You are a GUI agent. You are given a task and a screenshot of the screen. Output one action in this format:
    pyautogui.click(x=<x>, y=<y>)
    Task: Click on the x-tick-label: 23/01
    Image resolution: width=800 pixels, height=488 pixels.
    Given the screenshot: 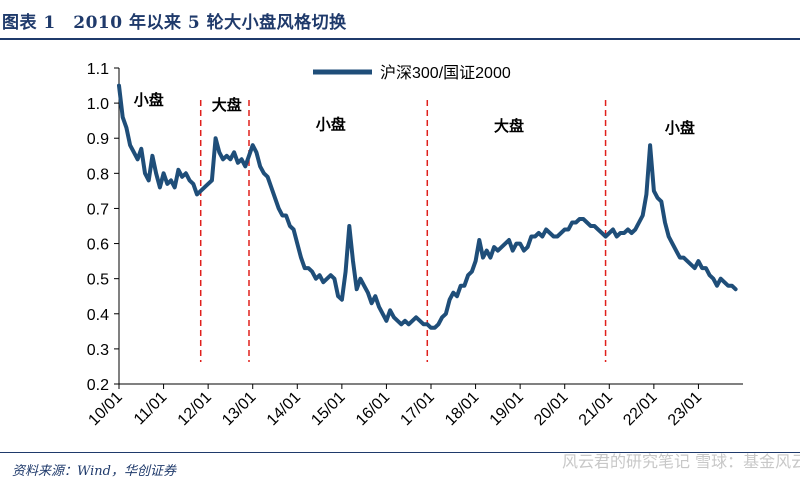 What is the action you would take?
    pyautogui.click(x=685, y=409)
    